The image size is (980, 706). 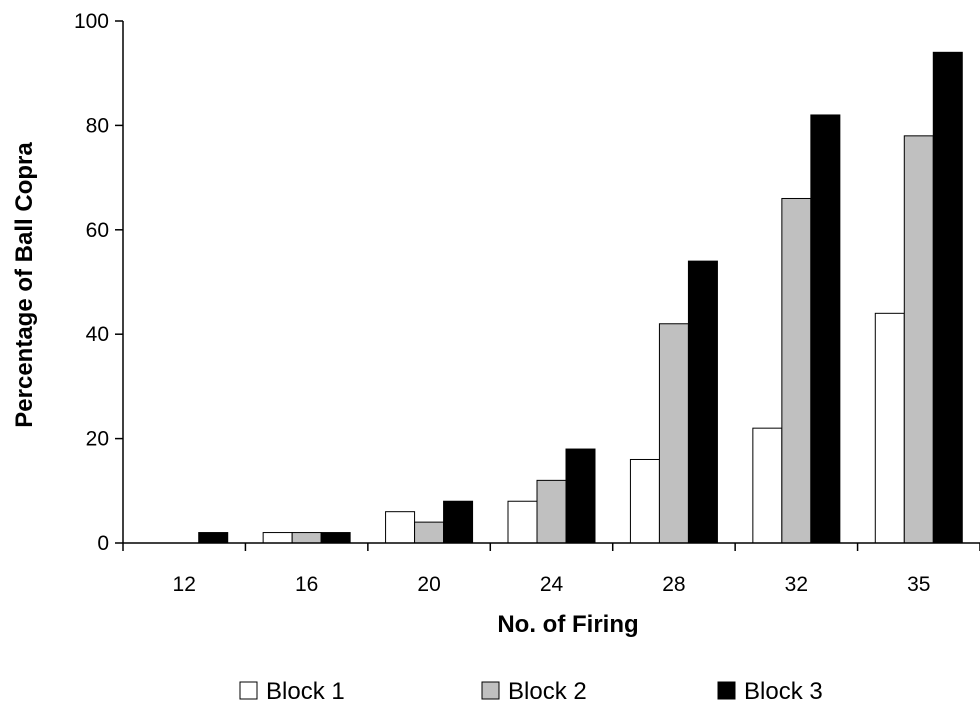 What do you see at coordinates (551, 569) in the screenshot?
I see `x-ticks-group: 12 16 20 24 28 32 35` at bounding box center [551, 569].